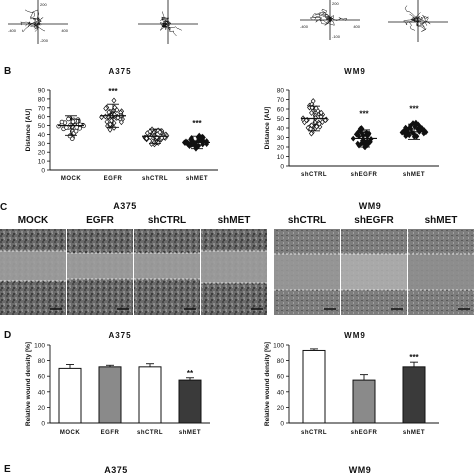 This screenshot has width=474, height=475. Describe the element at coordinates (125, 206) in the screenshot. I see `panel-c-left-title: A375` at that location.